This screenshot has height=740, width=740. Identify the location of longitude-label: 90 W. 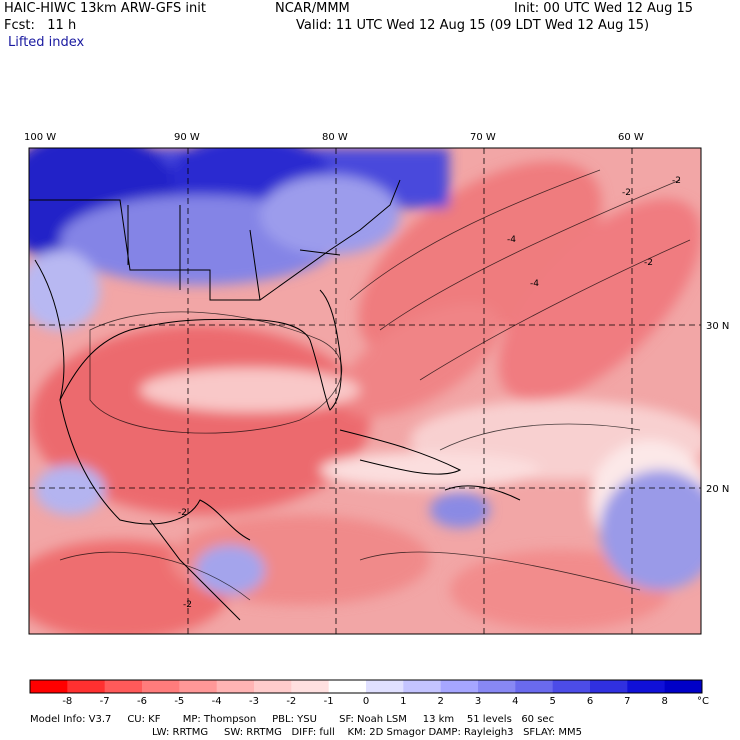
(187, 137).